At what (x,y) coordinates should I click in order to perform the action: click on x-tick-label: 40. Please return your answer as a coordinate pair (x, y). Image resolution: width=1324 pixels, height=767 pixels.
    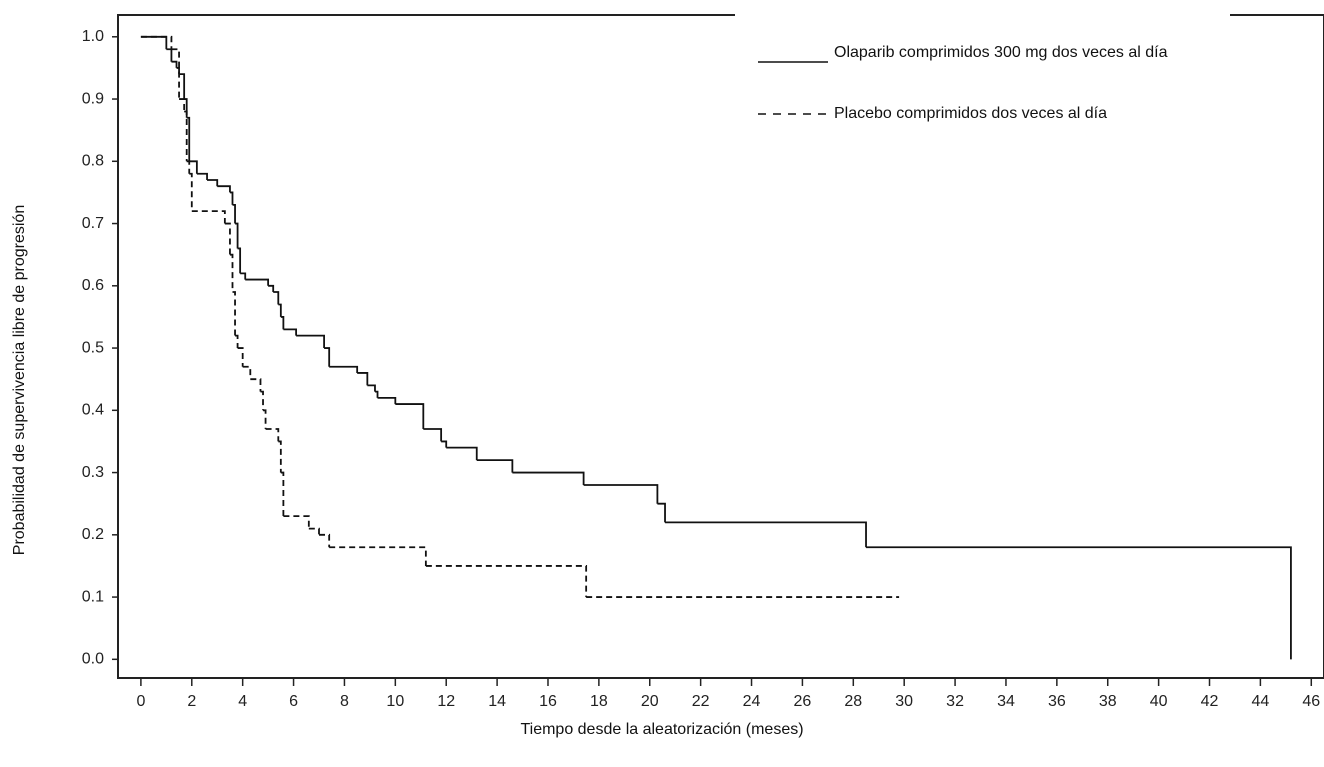
    Looking at the image, I should click on (1159, 701).